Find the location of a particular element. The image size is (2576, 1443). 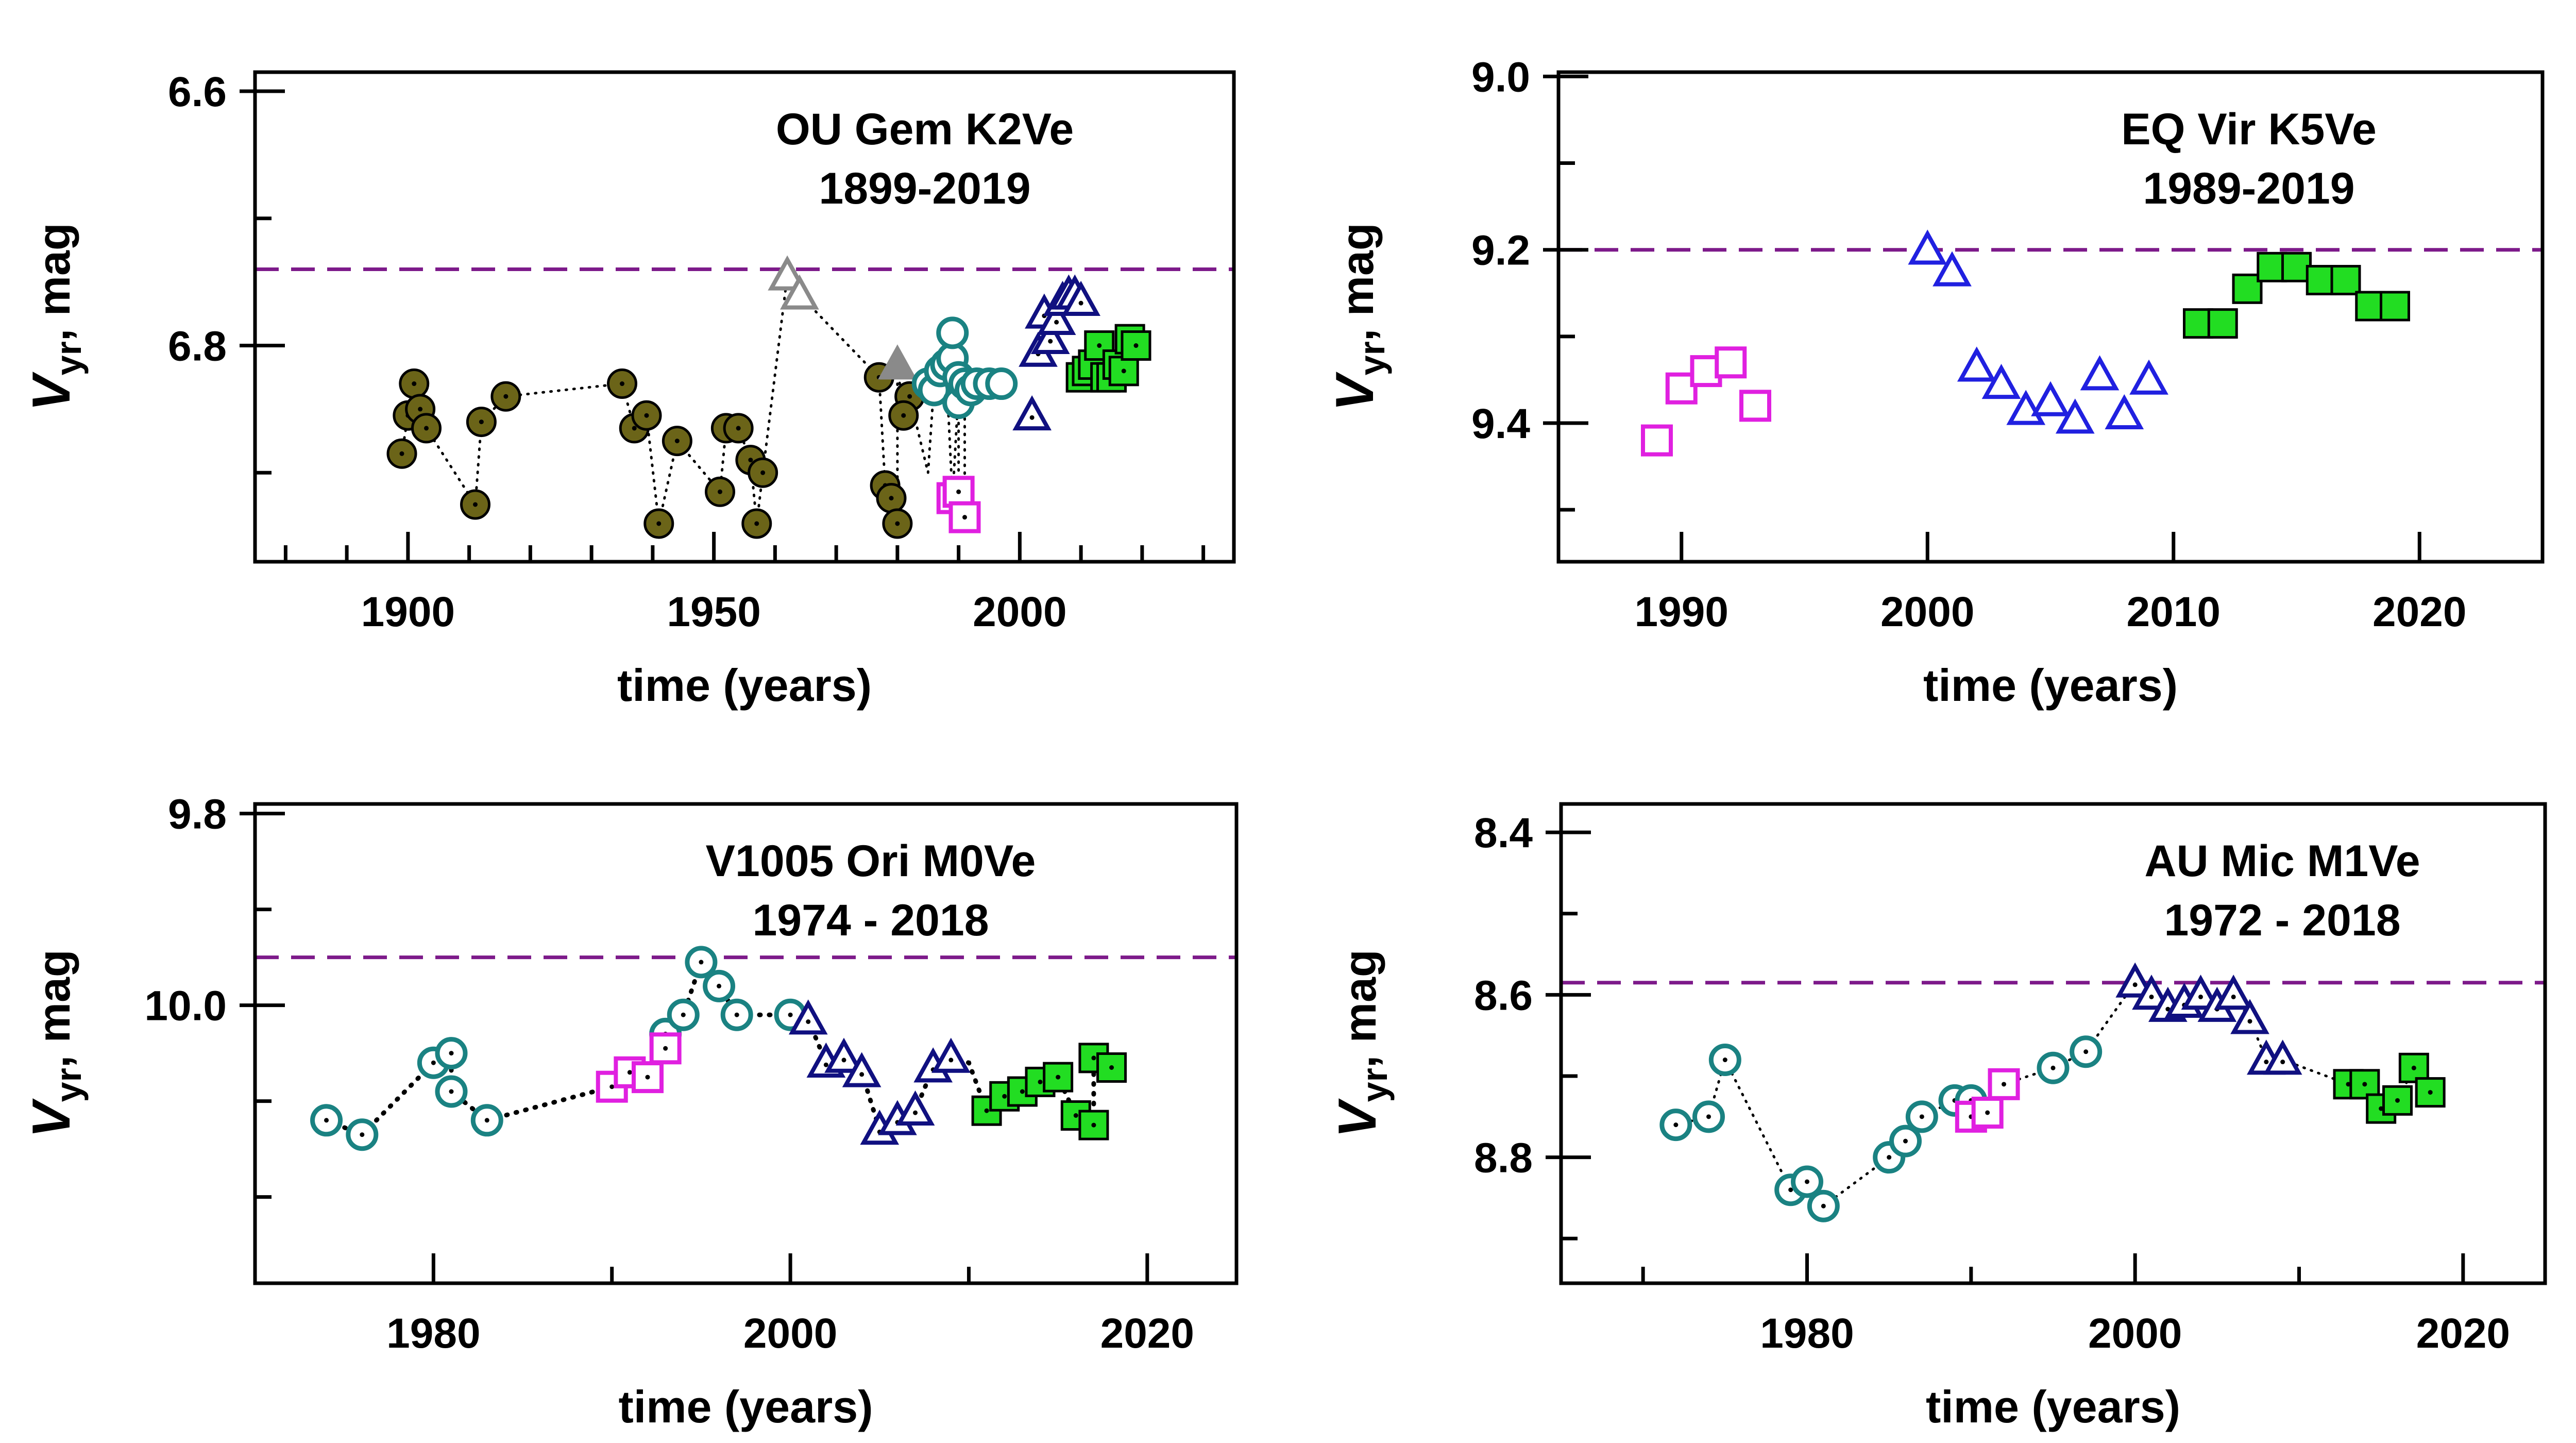

y-tick-label: 9.8 is located at coordinates (197, 814).